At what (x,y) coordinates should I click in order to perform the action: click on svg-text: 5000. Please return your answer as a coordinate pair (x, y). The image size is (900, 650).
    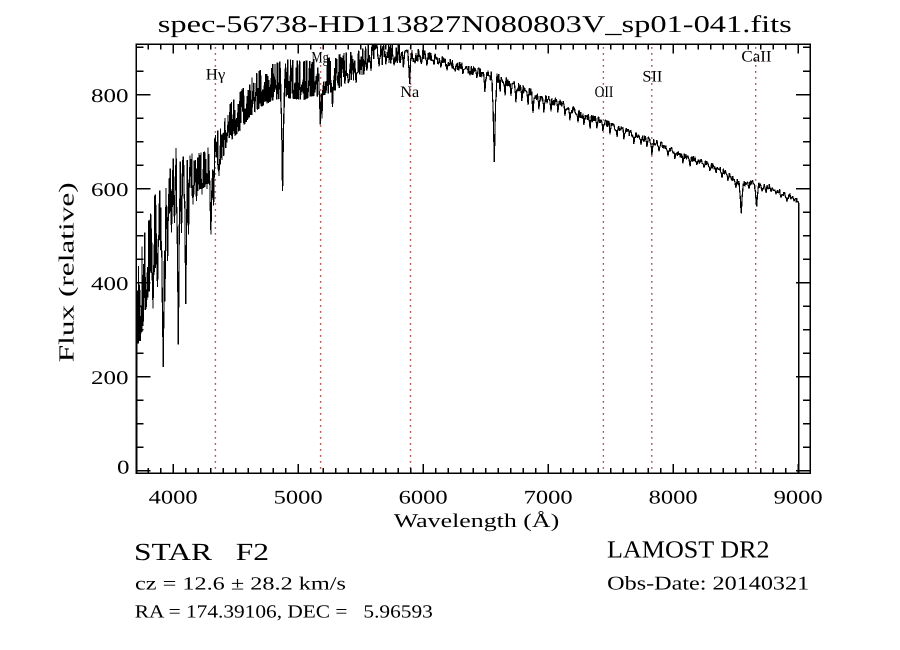
    Looking at the image, I should click on (298, 498).